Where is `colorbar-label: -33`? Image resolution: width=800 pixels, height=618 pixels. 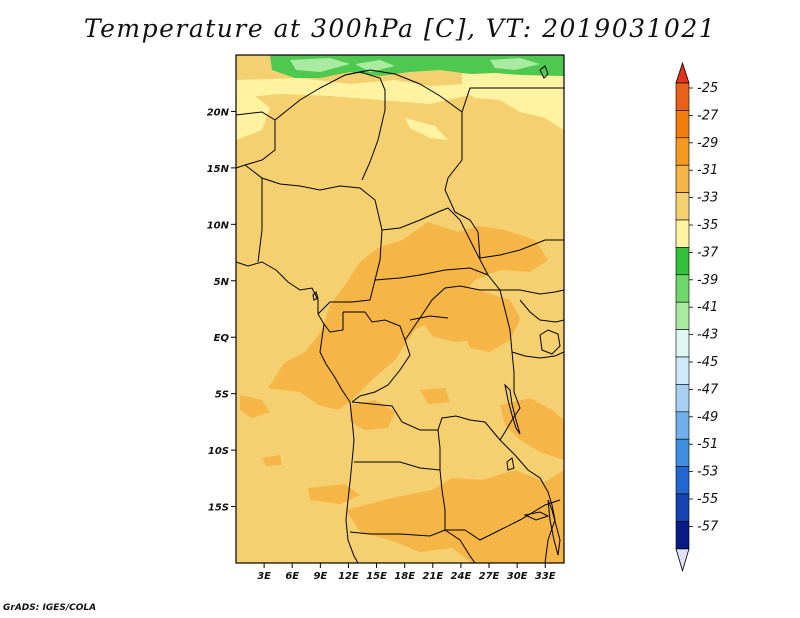
colorbar-label: -33 is located at coordinates (707, 198).